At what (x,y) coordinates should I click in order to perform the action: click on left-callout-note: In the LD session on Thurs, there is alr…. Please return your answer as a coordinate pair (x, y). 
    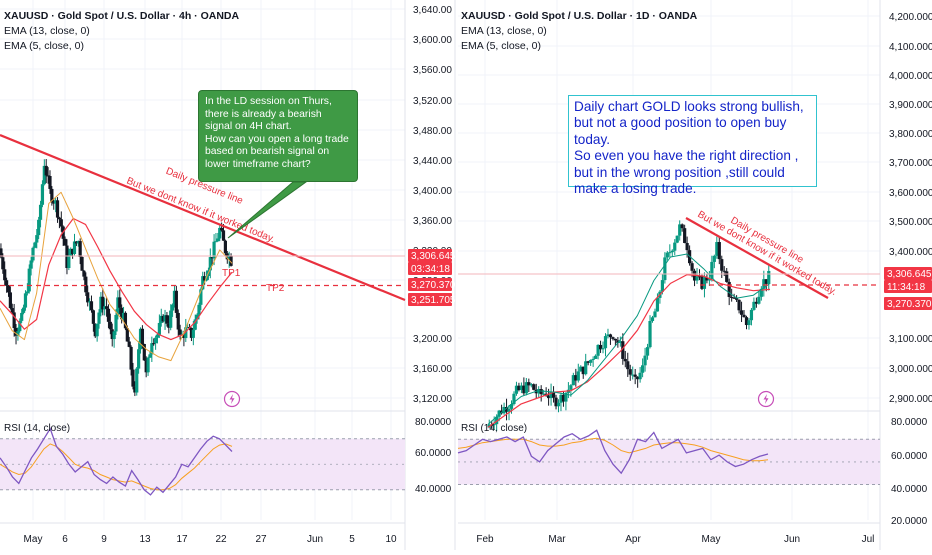
    Looking at the image, I should click on (278, 136).